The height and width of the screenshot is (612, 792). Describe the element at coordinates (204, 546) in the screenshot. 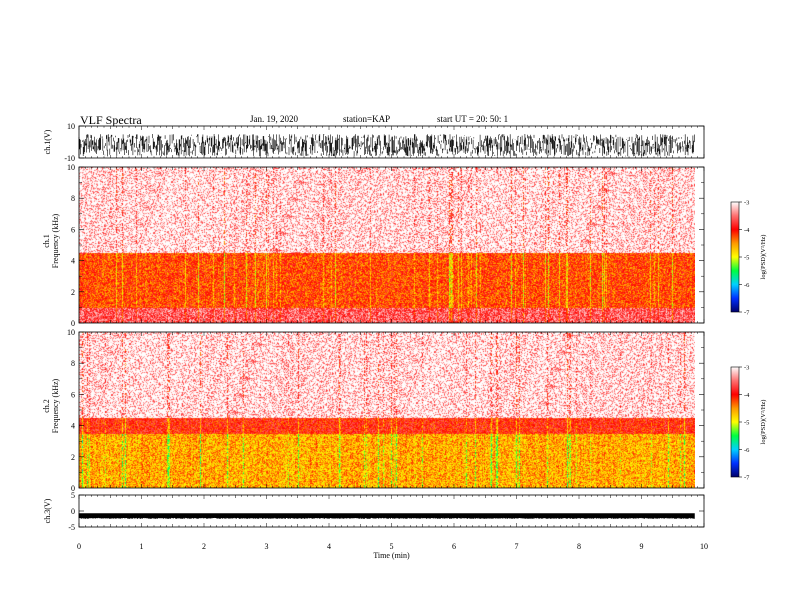

I see `x-tick-label: 2` at that location.